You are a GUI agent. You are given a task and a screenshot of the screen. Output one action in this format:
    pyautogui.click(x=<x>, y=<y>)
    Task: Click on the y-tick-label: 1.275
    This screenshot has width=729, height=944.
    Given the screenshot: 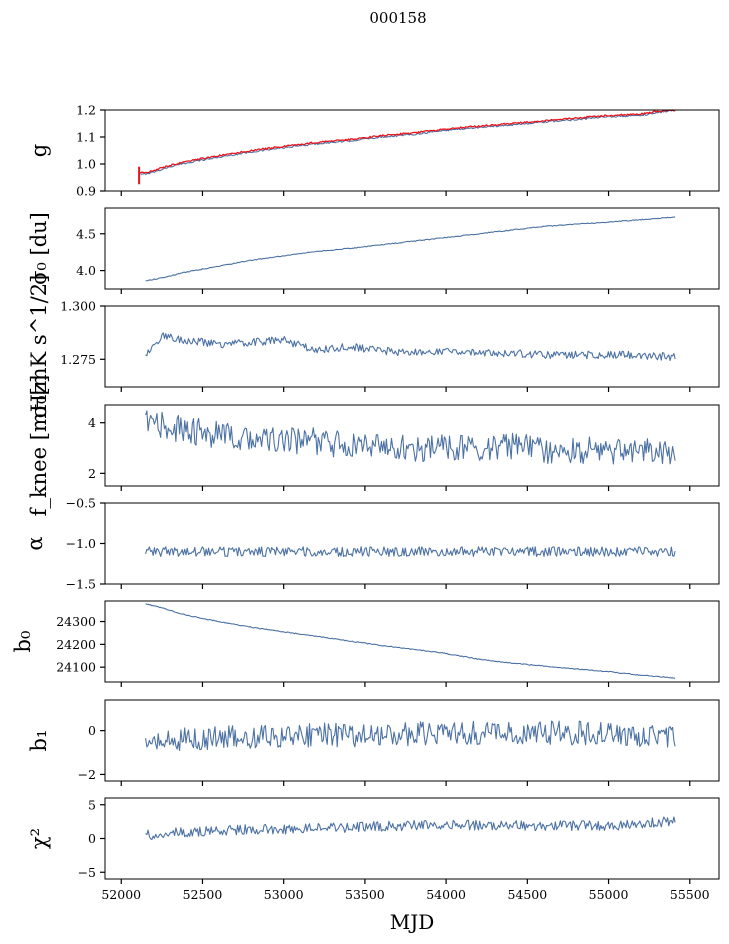 What is the action you would take?
    pyautogui.click(x=78, y=359)
    